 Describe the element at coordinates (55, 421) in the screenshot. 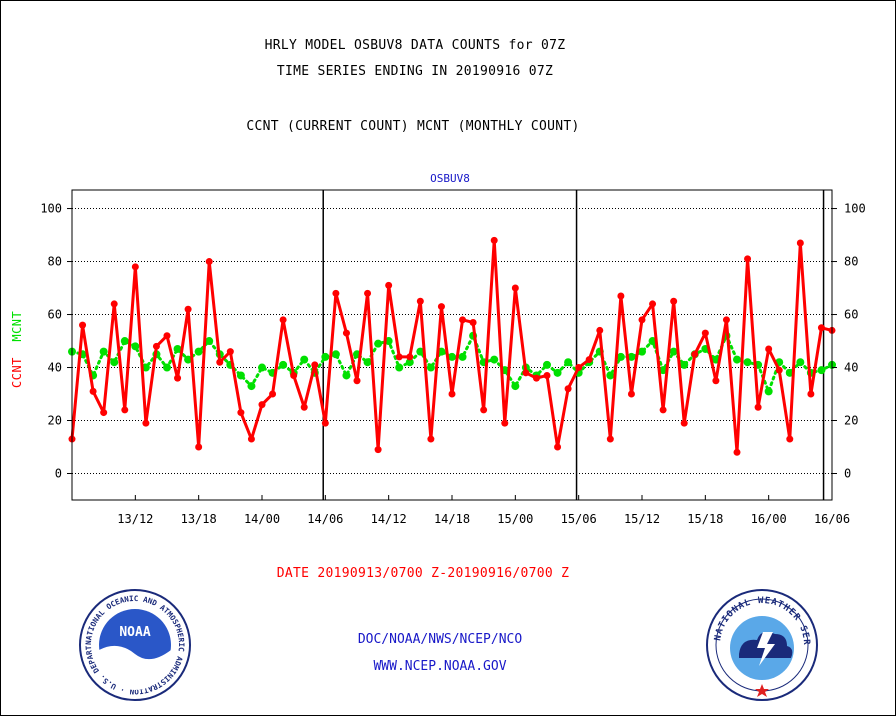

I see `y-tick-label-left: 20` at that location.